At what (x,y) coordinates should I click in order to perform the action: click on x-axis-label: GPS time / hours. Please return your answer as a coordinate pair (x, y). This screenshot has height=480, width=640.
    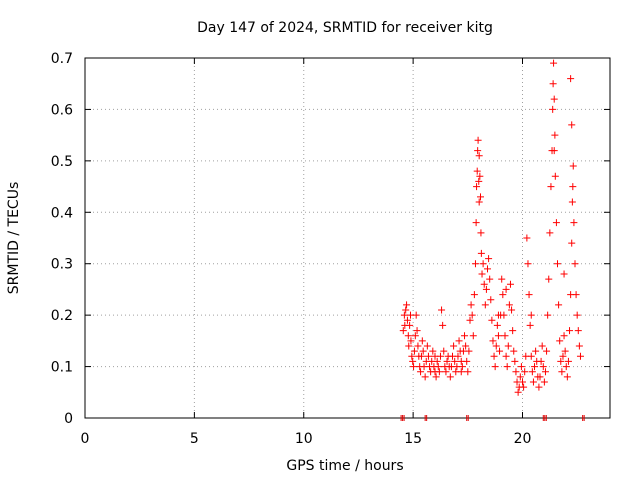
    Looking at the image, I should click on (344, 466).